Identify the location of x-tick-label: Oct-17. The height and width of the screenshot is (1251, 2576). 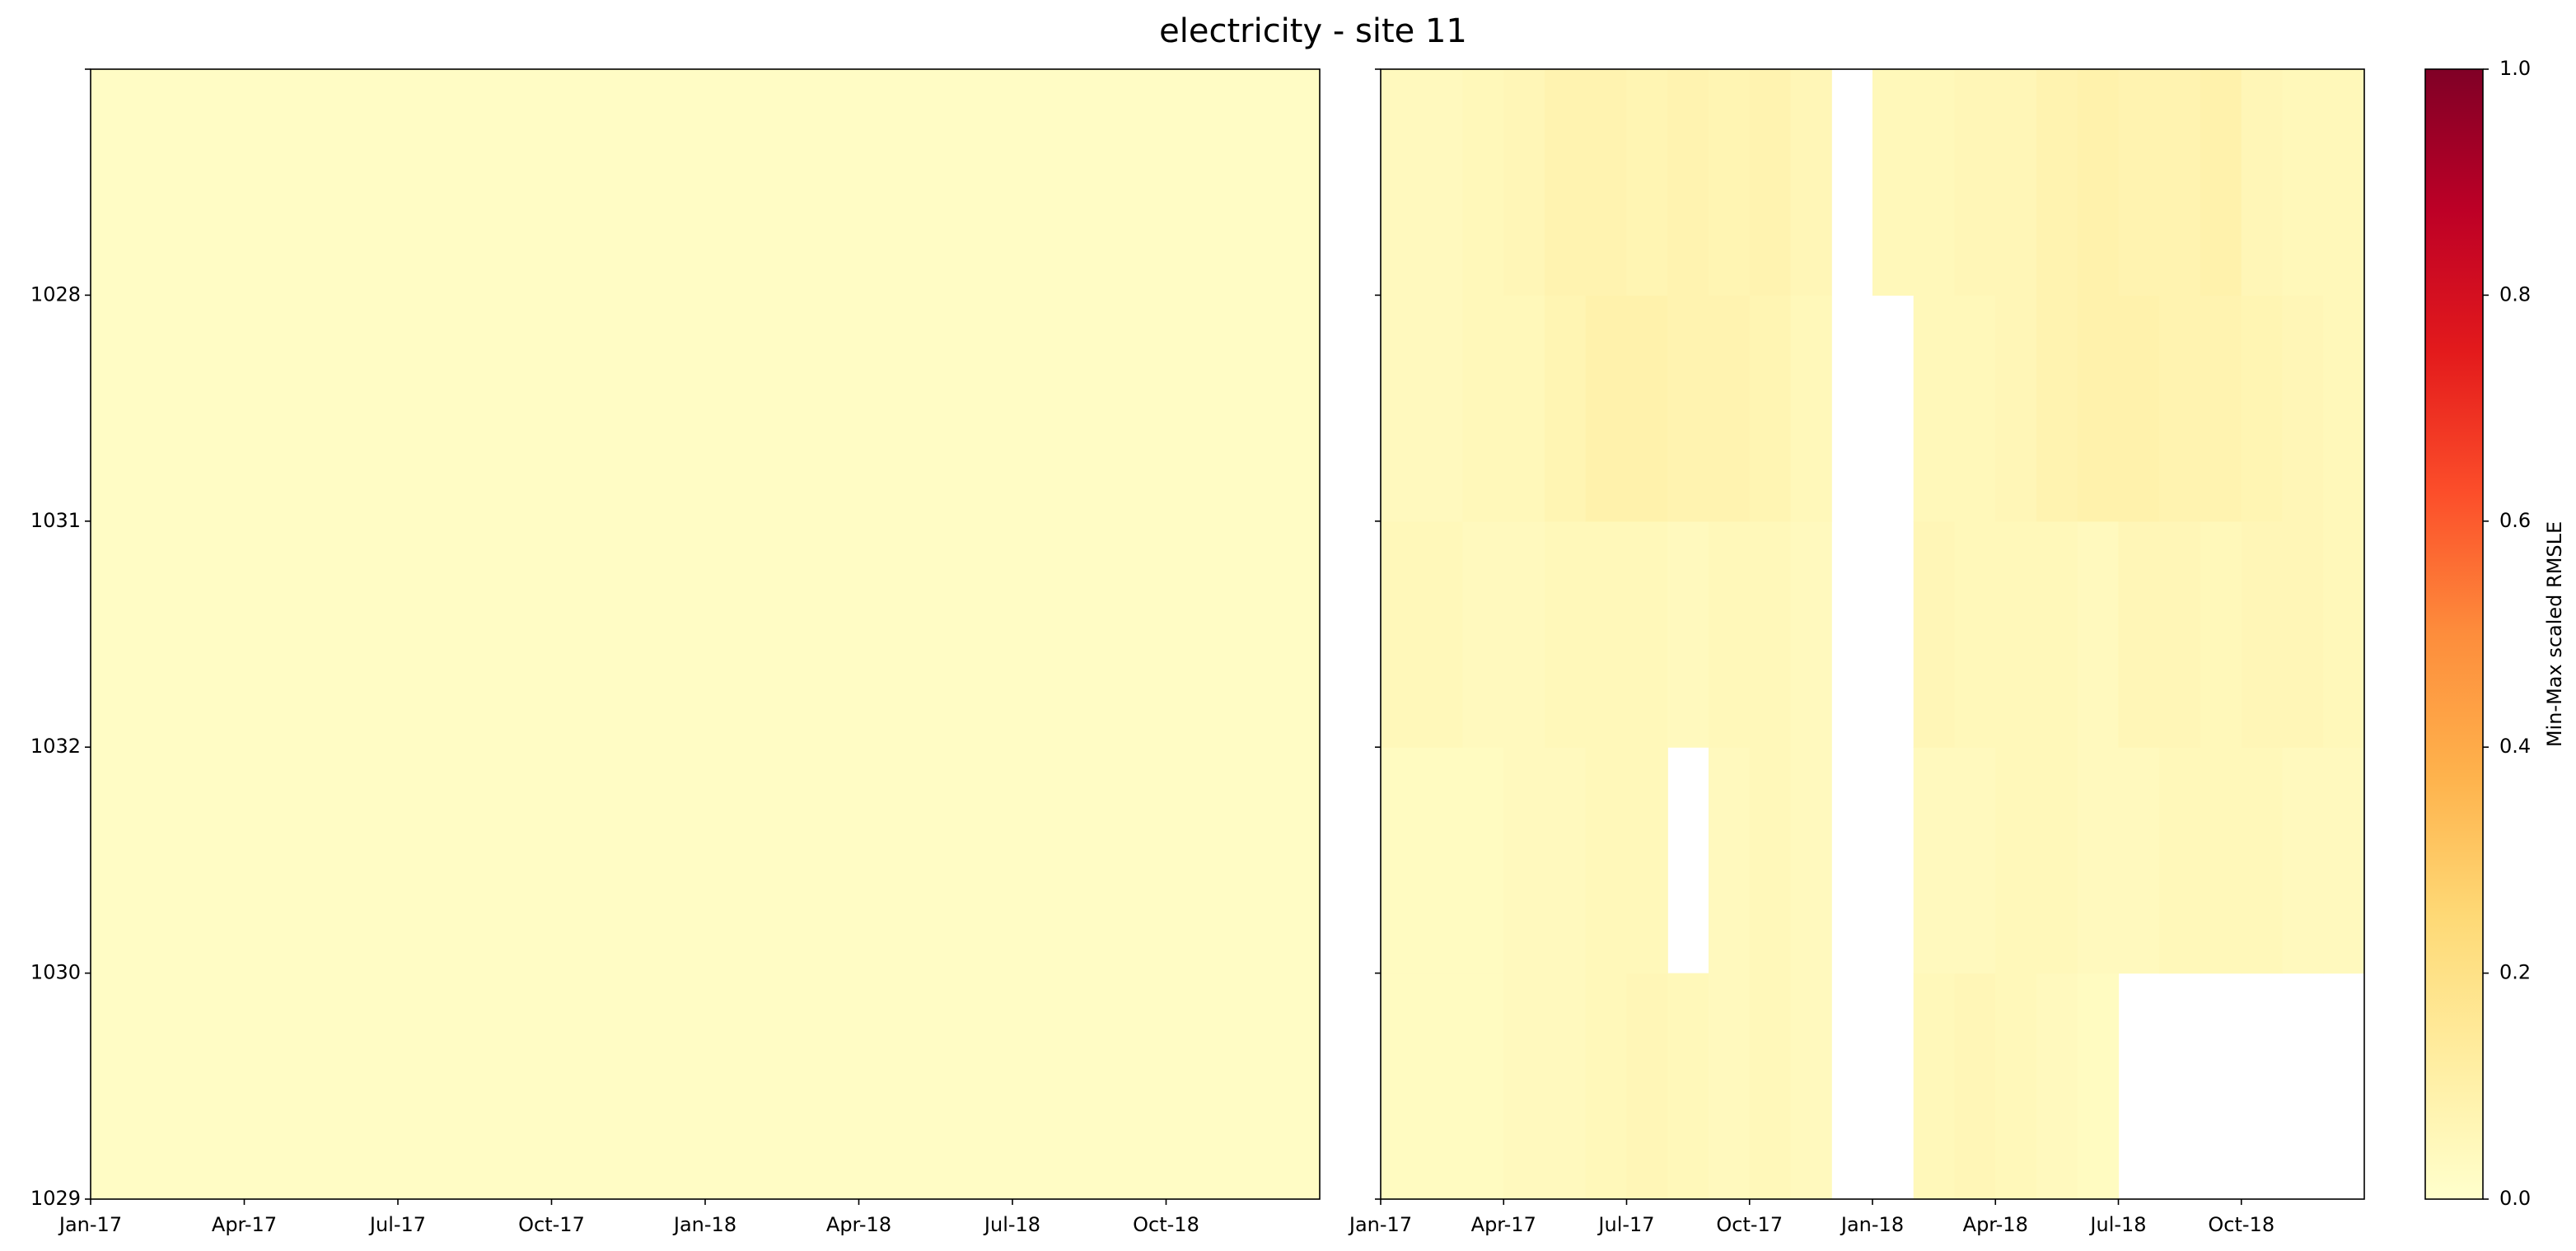
(1749, 1224).